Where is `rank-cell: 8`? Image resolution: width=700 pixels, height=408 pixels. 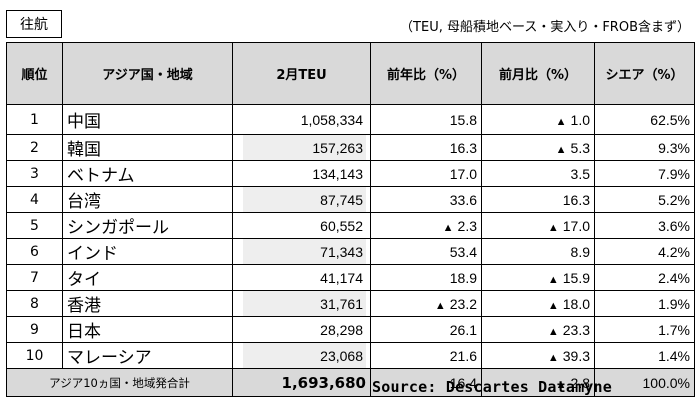
rank-cell: 8 is located at coordinates (34, 303).